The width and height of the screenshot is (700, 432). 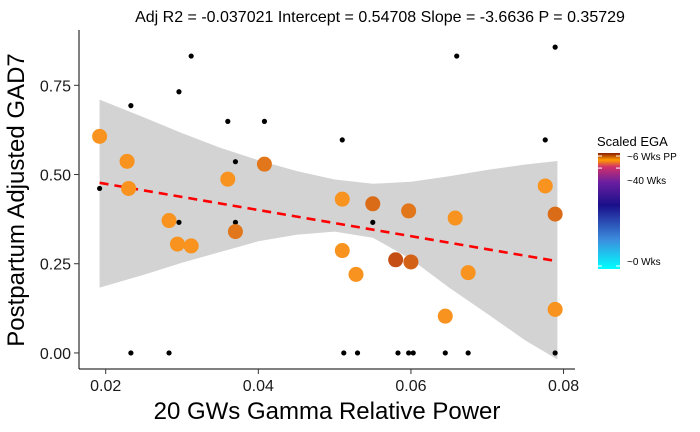 What do you see at coordinates (632, 141) in the screenshot?
I see `legend-title: Scaled EGA` at bounding box center [632, 141].